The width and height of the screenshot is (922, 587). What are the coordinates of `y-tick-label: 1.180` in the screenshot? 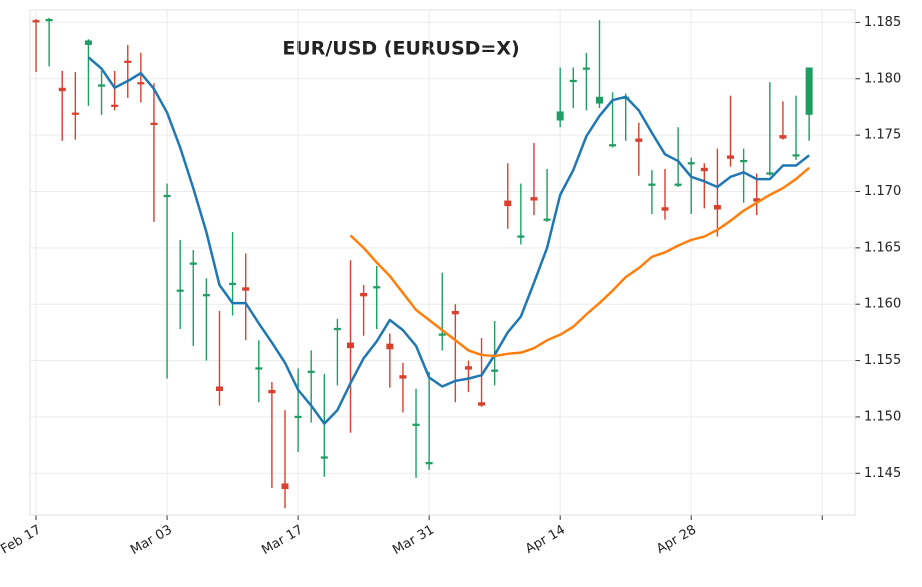 It's located at (882, 78).